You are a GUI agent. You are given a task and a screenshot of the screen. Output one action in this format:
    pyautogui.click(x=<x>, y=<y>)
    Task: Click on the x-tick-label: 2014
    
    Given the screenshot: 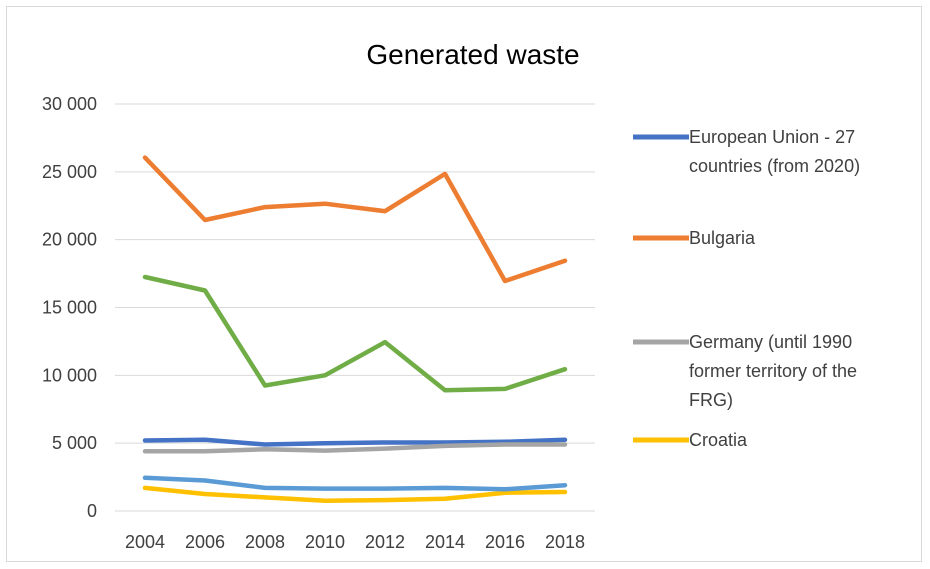 What is the action you would take?
    pyautogui.click(x=445, y=542)
    